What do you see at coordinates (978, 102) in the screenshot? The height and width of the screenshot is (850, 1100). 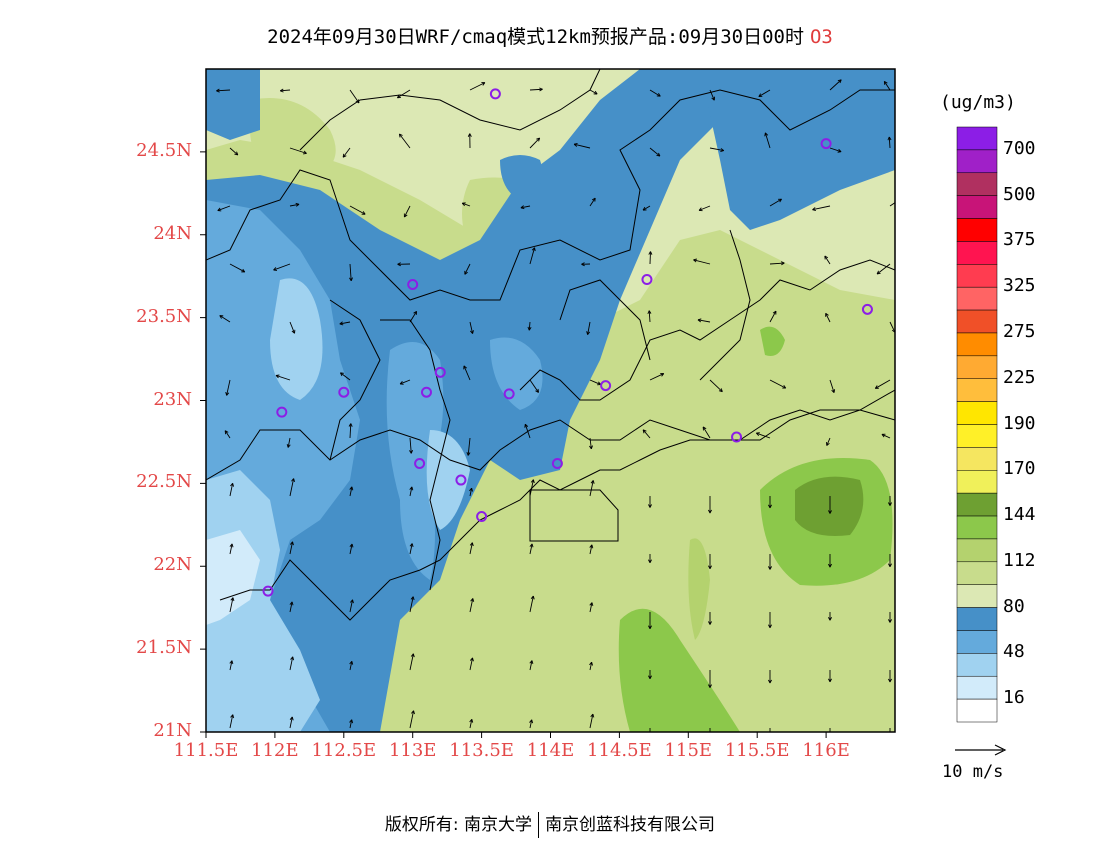 I see `colorbar-unit: (ug/m3)` at bounding box center [978, 102].